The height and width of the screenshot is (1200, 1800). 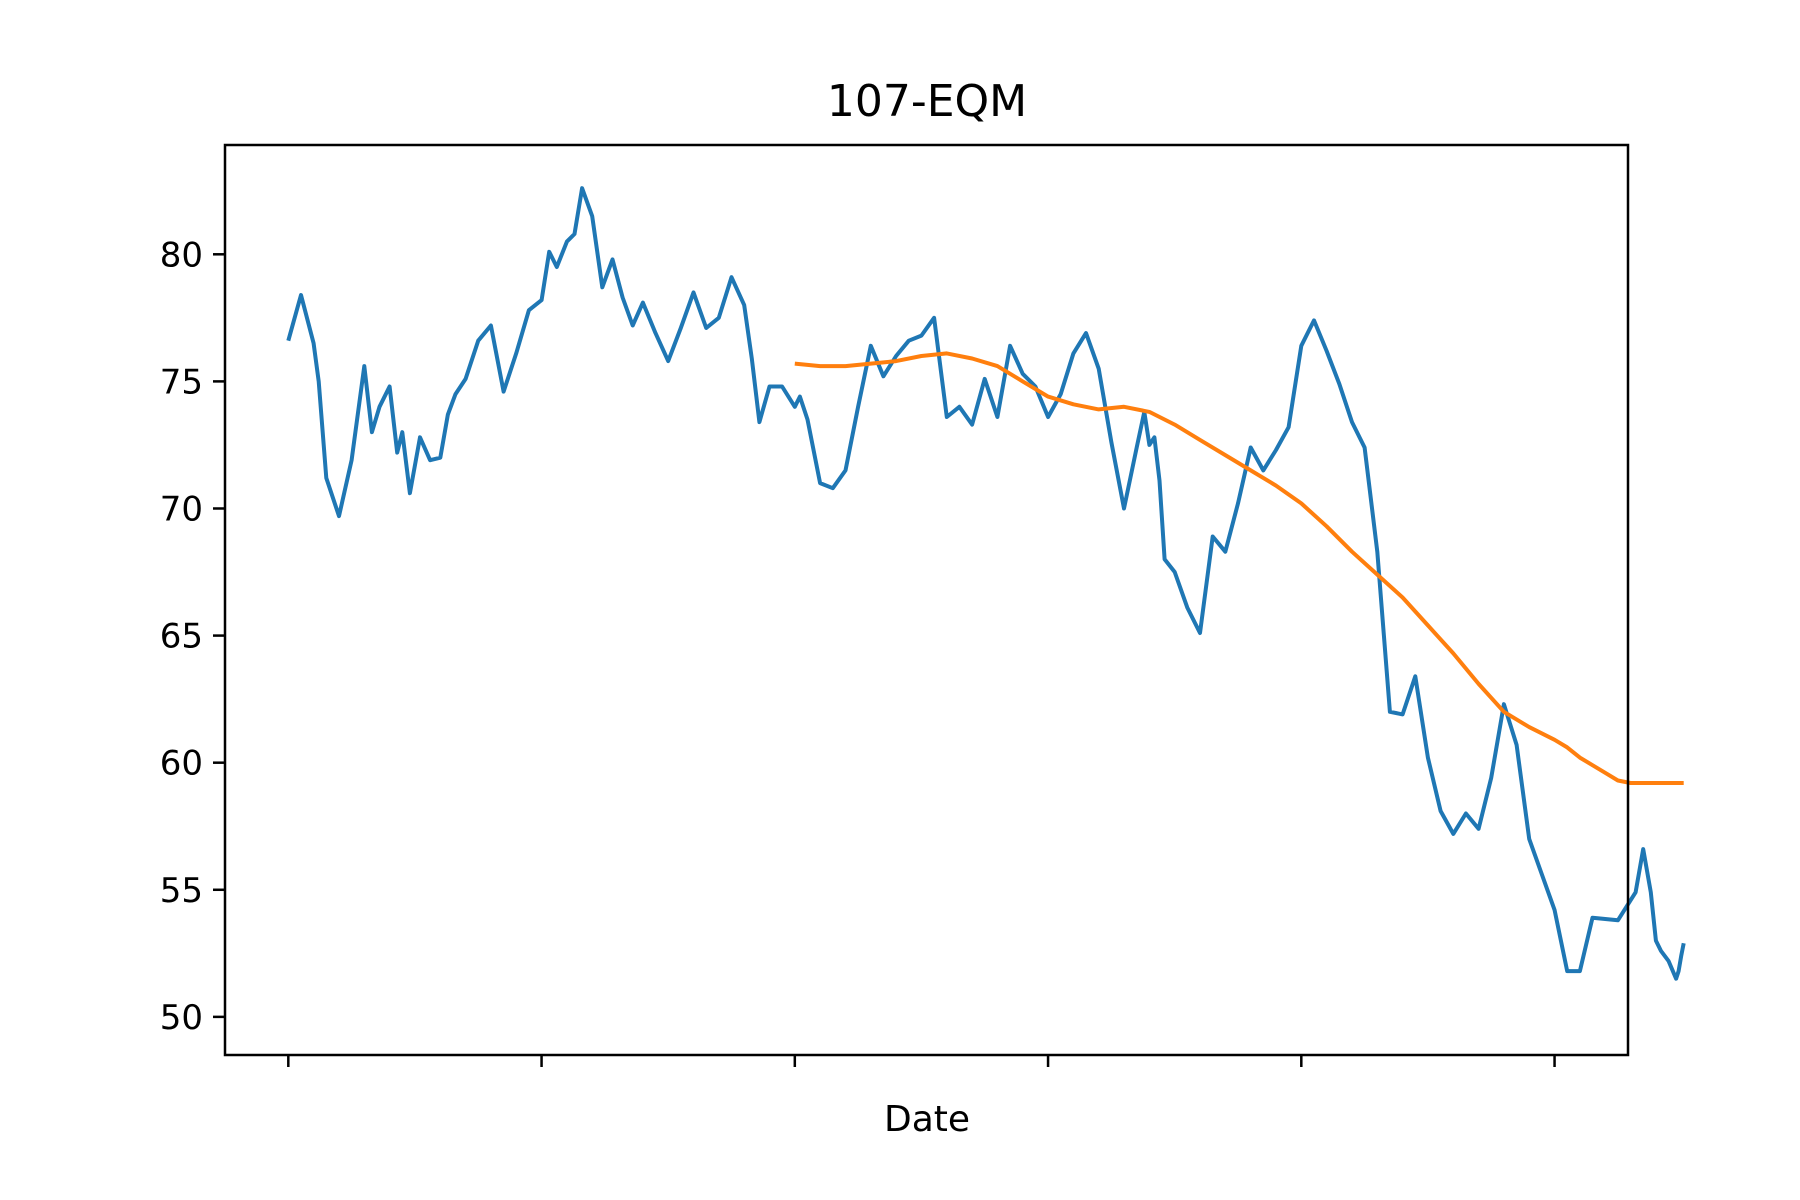 What do you see at coordinates (181, 382) in the screenshot?
I see `y-tick-label: 75` at bounding box center [181, 382].